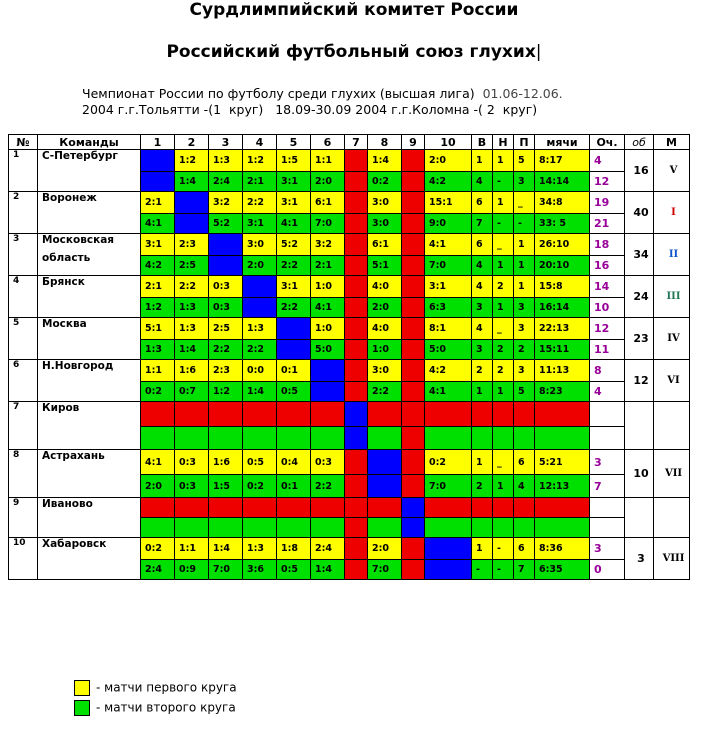  What do you see at coordinates (89, 296) in the screenshot?
I see `team-name-cell: Брянск` at bounding box center [89, 296].